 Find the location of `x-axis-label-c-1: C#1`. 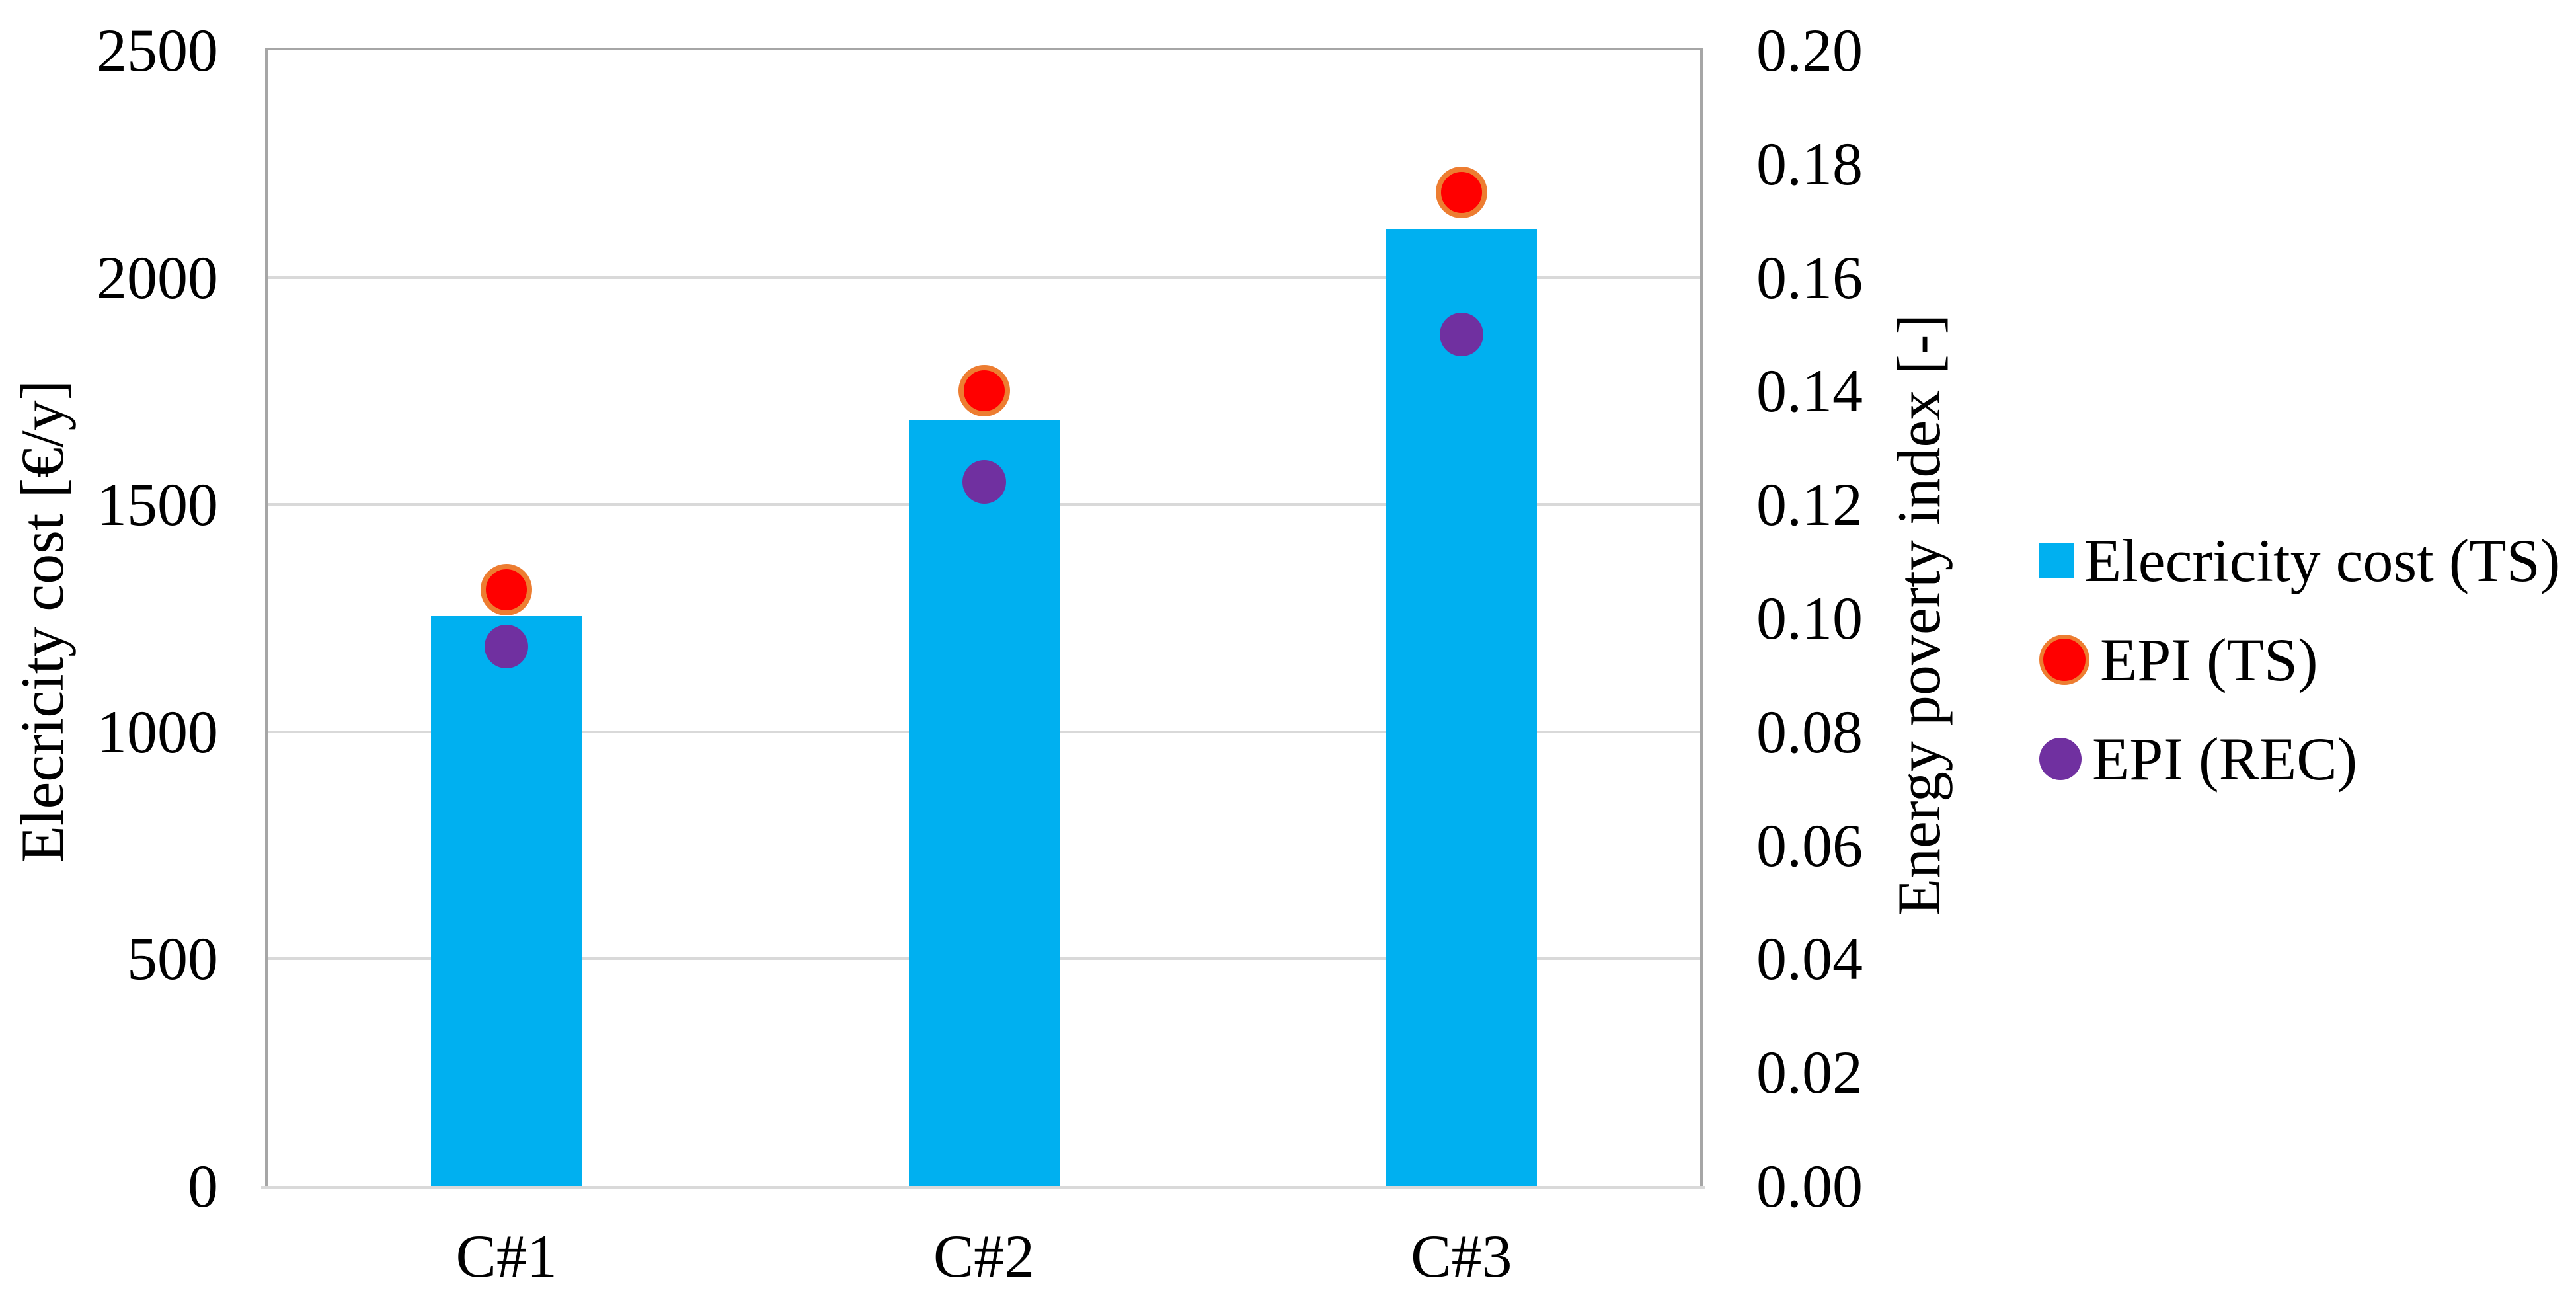

x-axis-label-c-1: C#1 is located at coordinates (506, 1256).